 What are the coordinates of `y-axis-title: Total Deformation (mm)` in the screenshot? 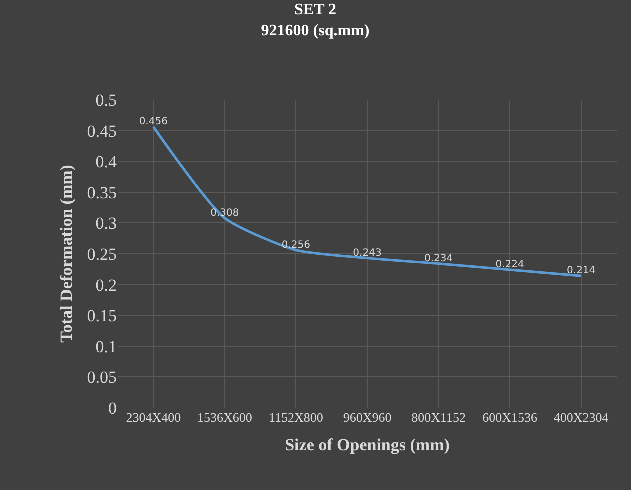 It's located at (66, 254).